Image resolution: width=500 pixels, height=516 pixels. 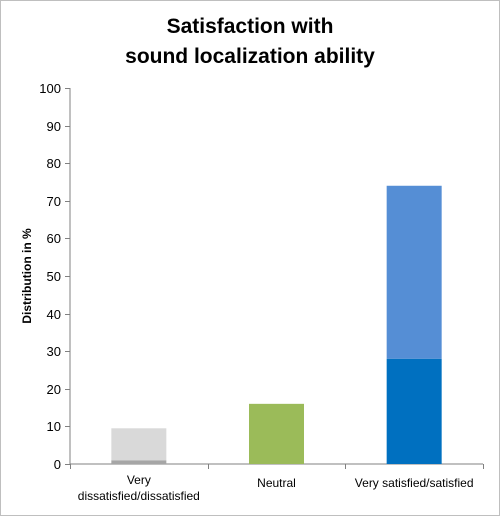 What do you see at coordinates (54, 351) in the screenshot?
I see `y-tick-label: 30` at bounding box center [54, 351].